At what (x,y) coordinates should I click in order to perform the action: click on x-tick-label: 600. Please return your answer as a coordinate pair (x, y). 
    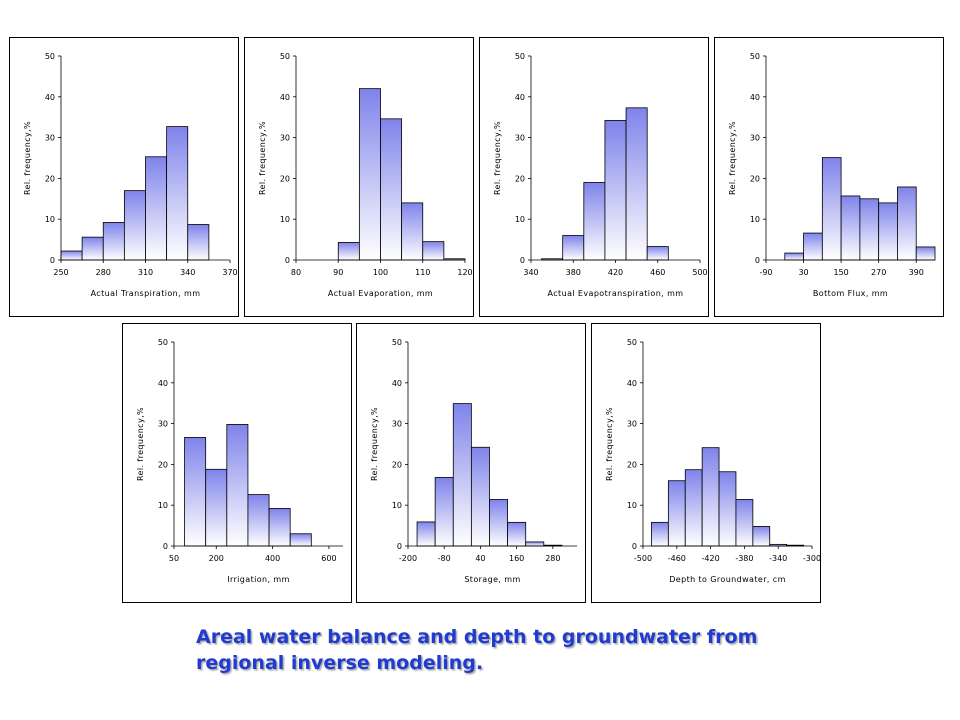
    Looking at the image, I should click on (328, 558).